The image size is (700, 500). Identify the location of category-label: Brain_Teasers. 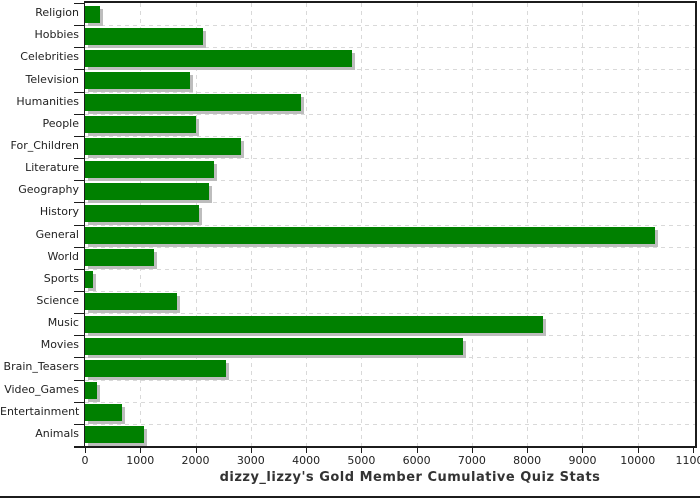
(41, 367).